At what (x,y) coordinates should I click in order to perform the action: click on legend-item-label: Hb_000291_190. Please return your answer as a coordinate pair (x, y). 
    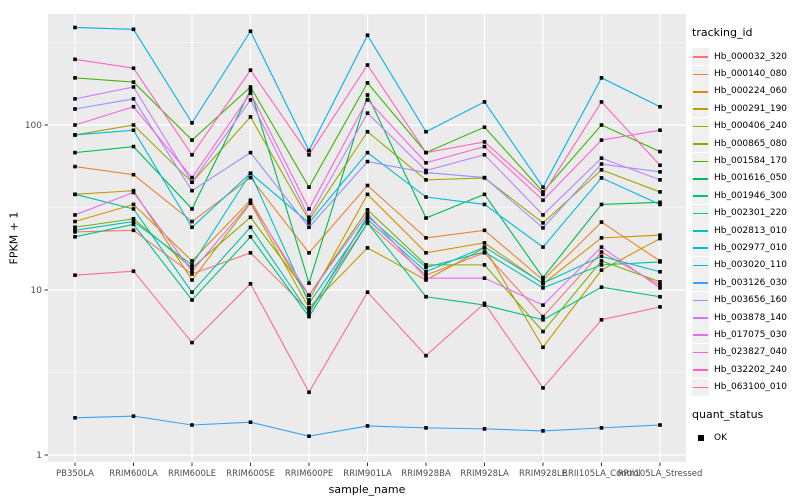
    Looking at the image, I should click on (751, 108).